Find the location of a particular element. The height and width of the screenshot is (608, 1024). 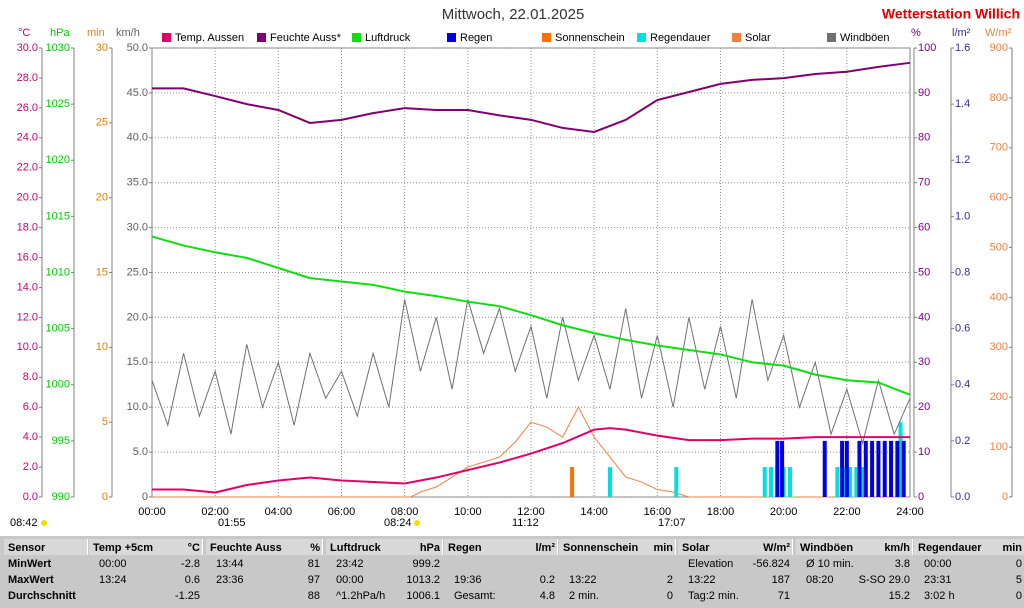

y-tick-label: 5.0 is located at coordinates (140, 452).